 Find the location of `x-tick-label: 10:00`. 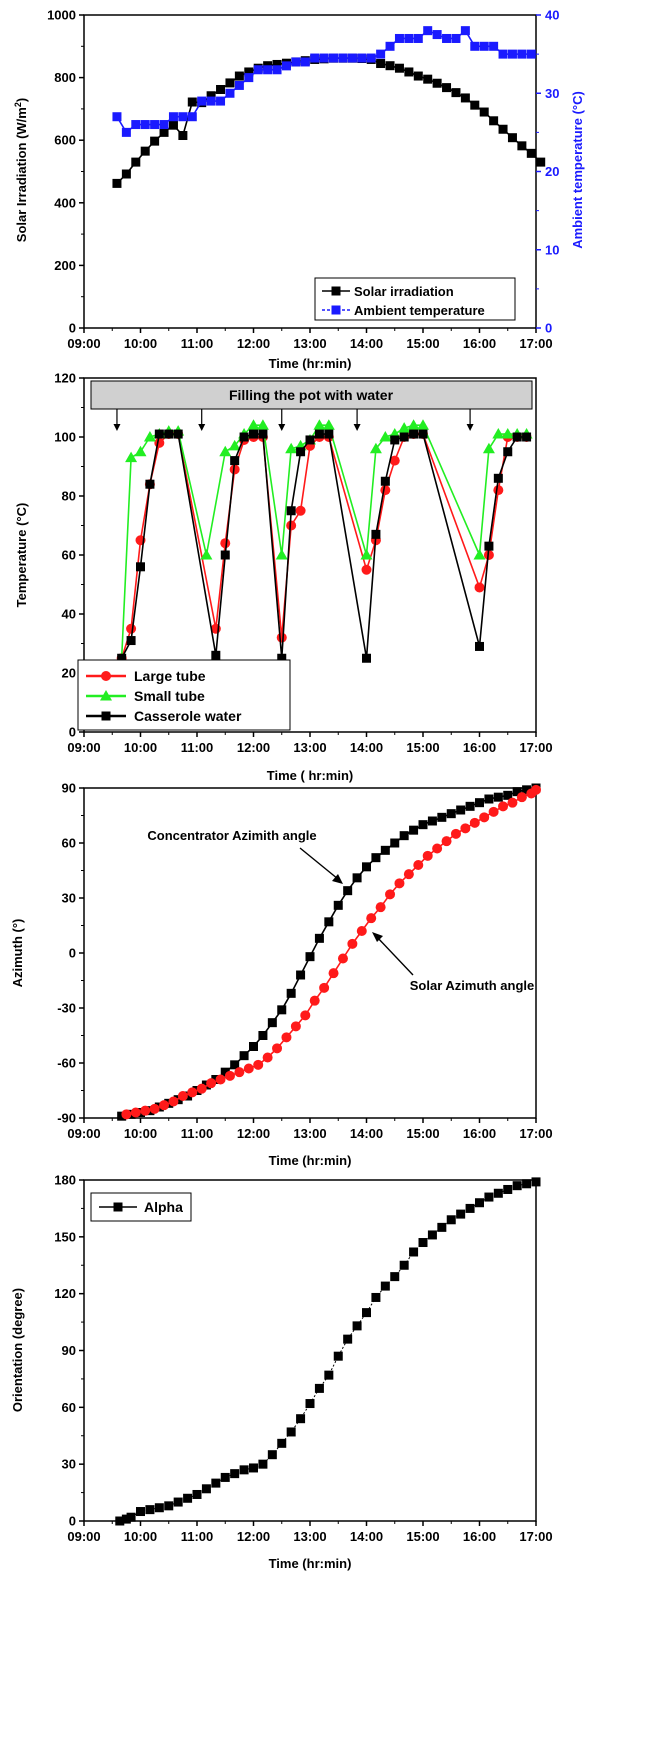

x-tick-label: 10:00 is located at coordinates (140, 343).